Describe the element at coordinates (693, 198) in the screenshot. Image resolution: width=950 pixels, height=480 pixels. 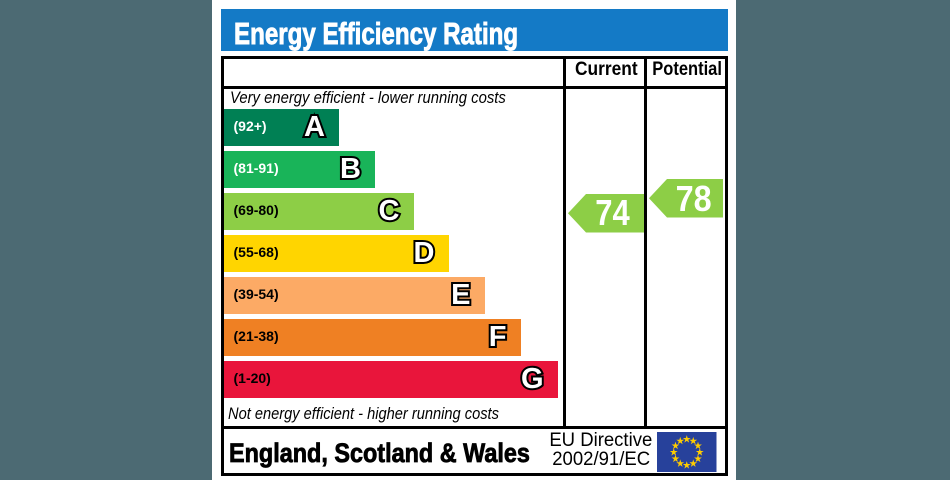
I see `svg-text: 78` at that location.